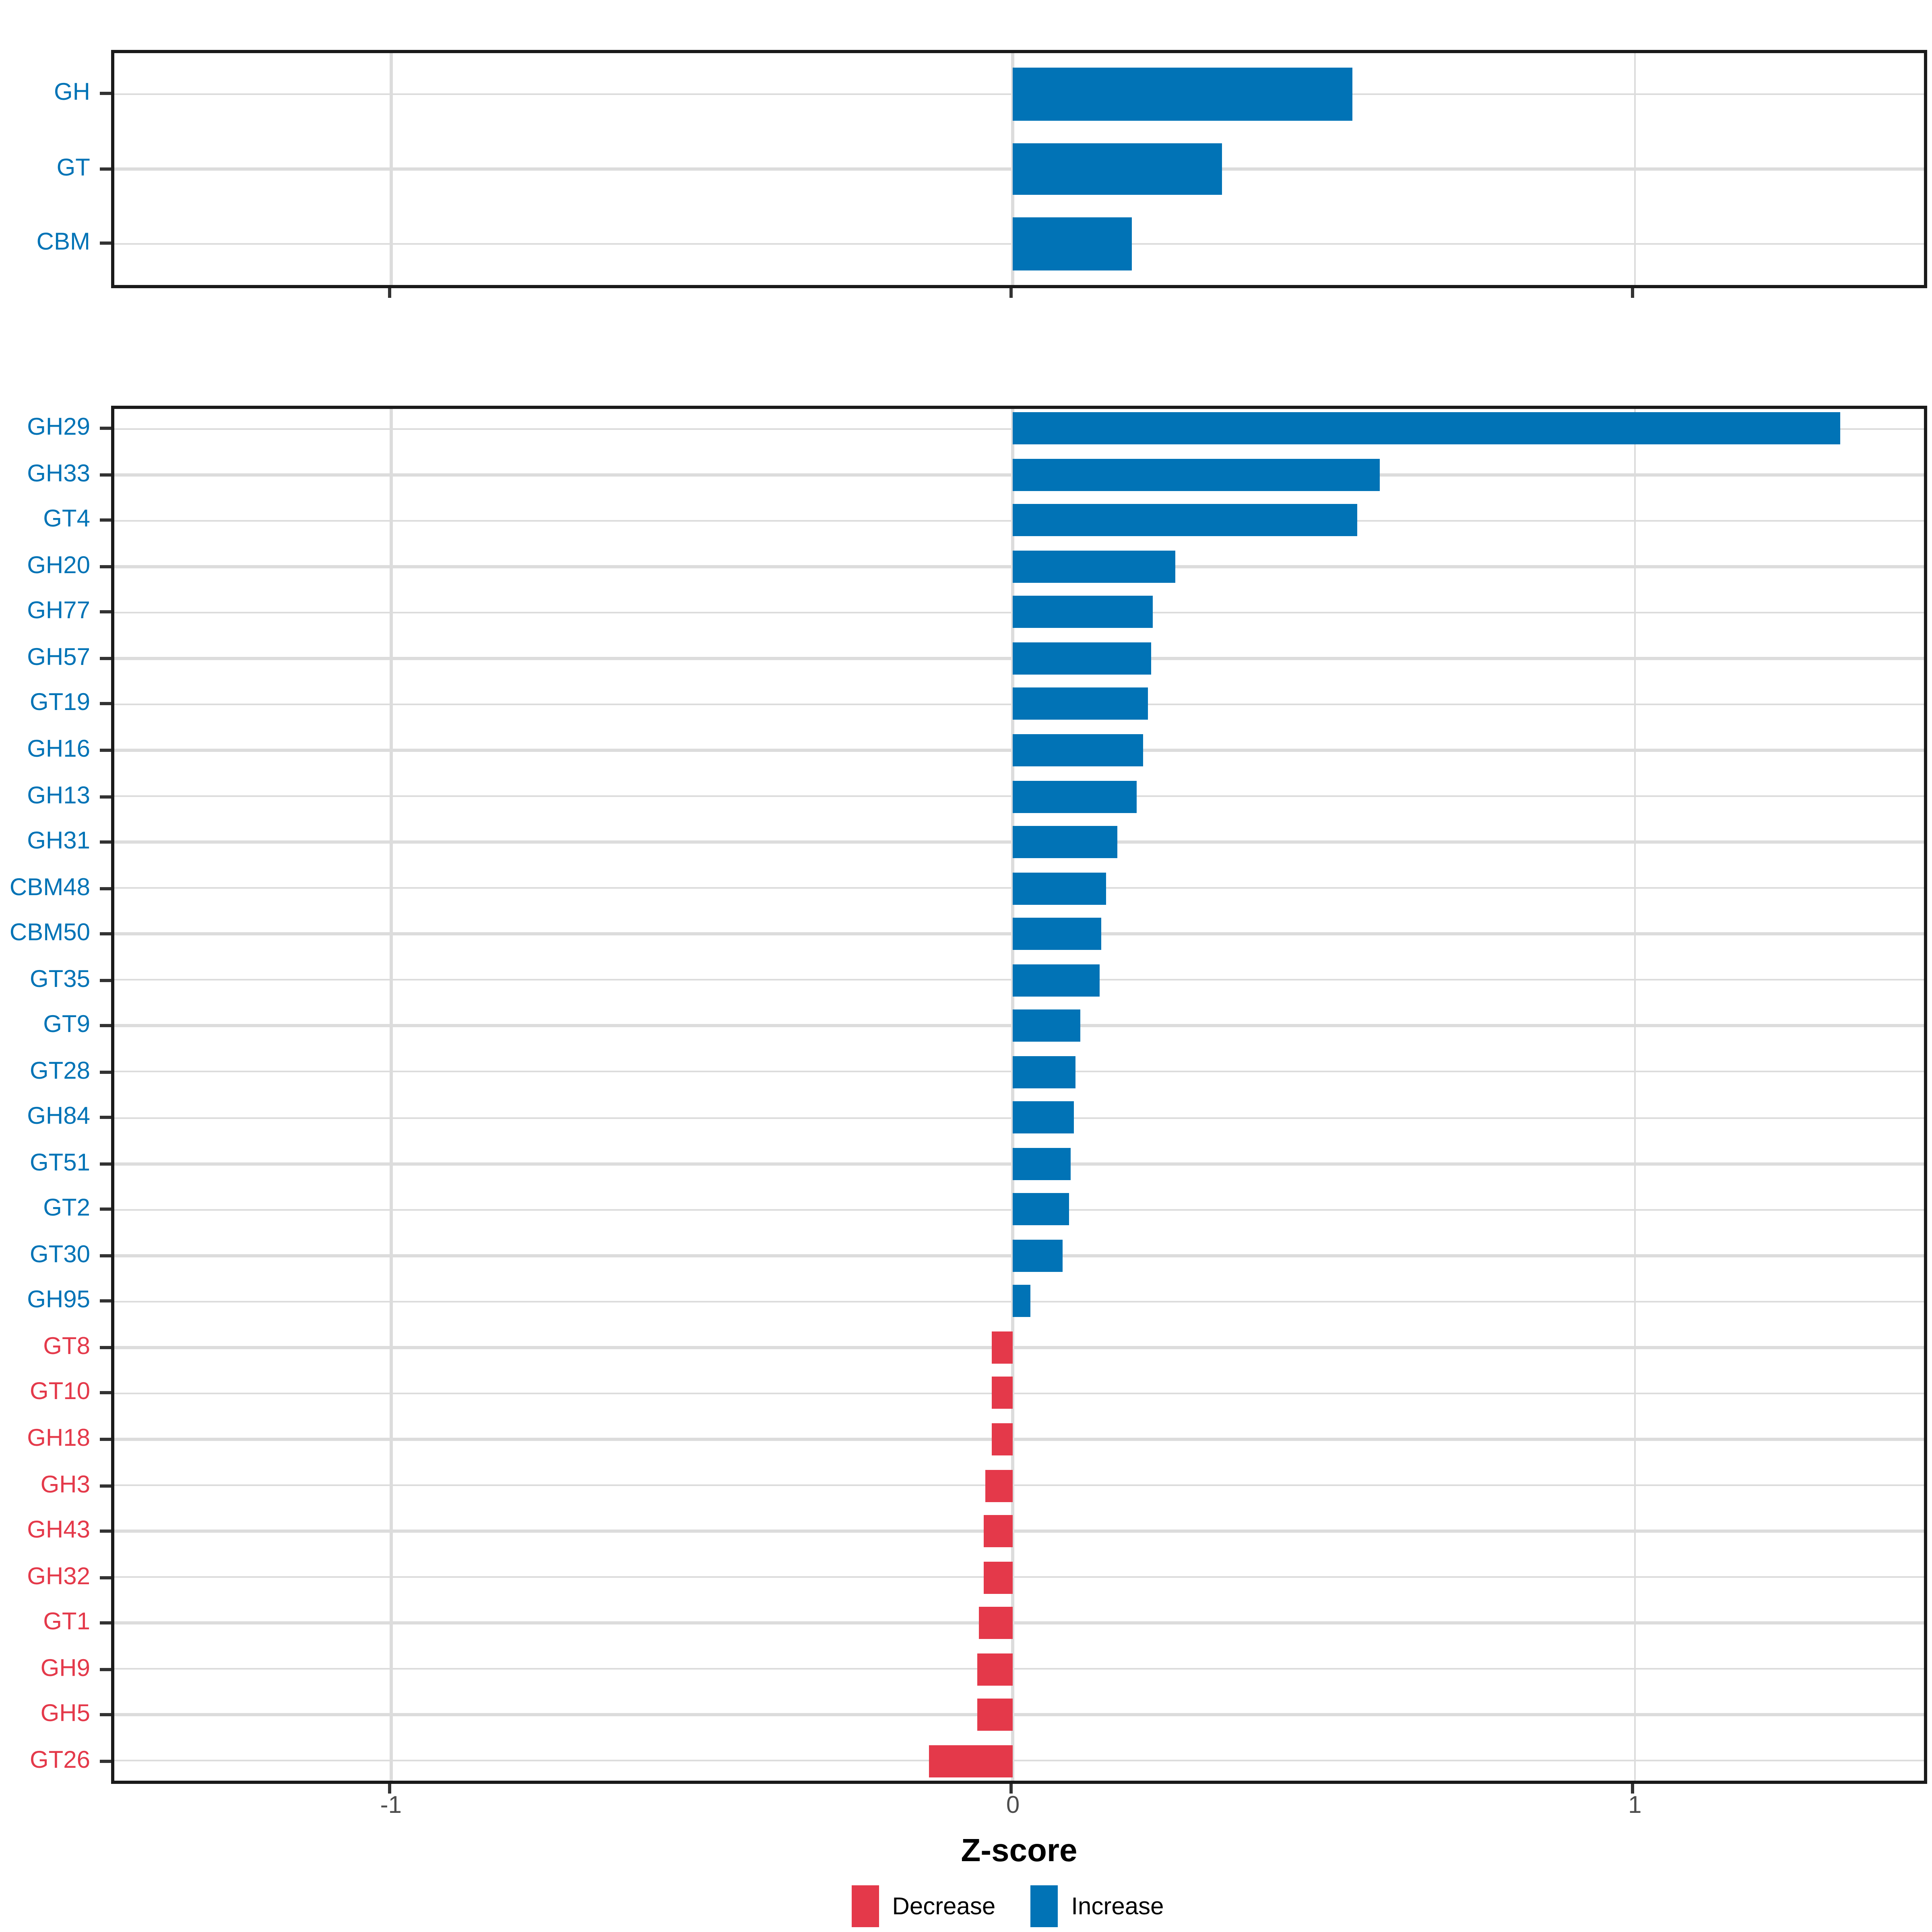 The height and width of the screenshot is (1932, 1932). I want to click on bar-GH20, so click(1094, 566).